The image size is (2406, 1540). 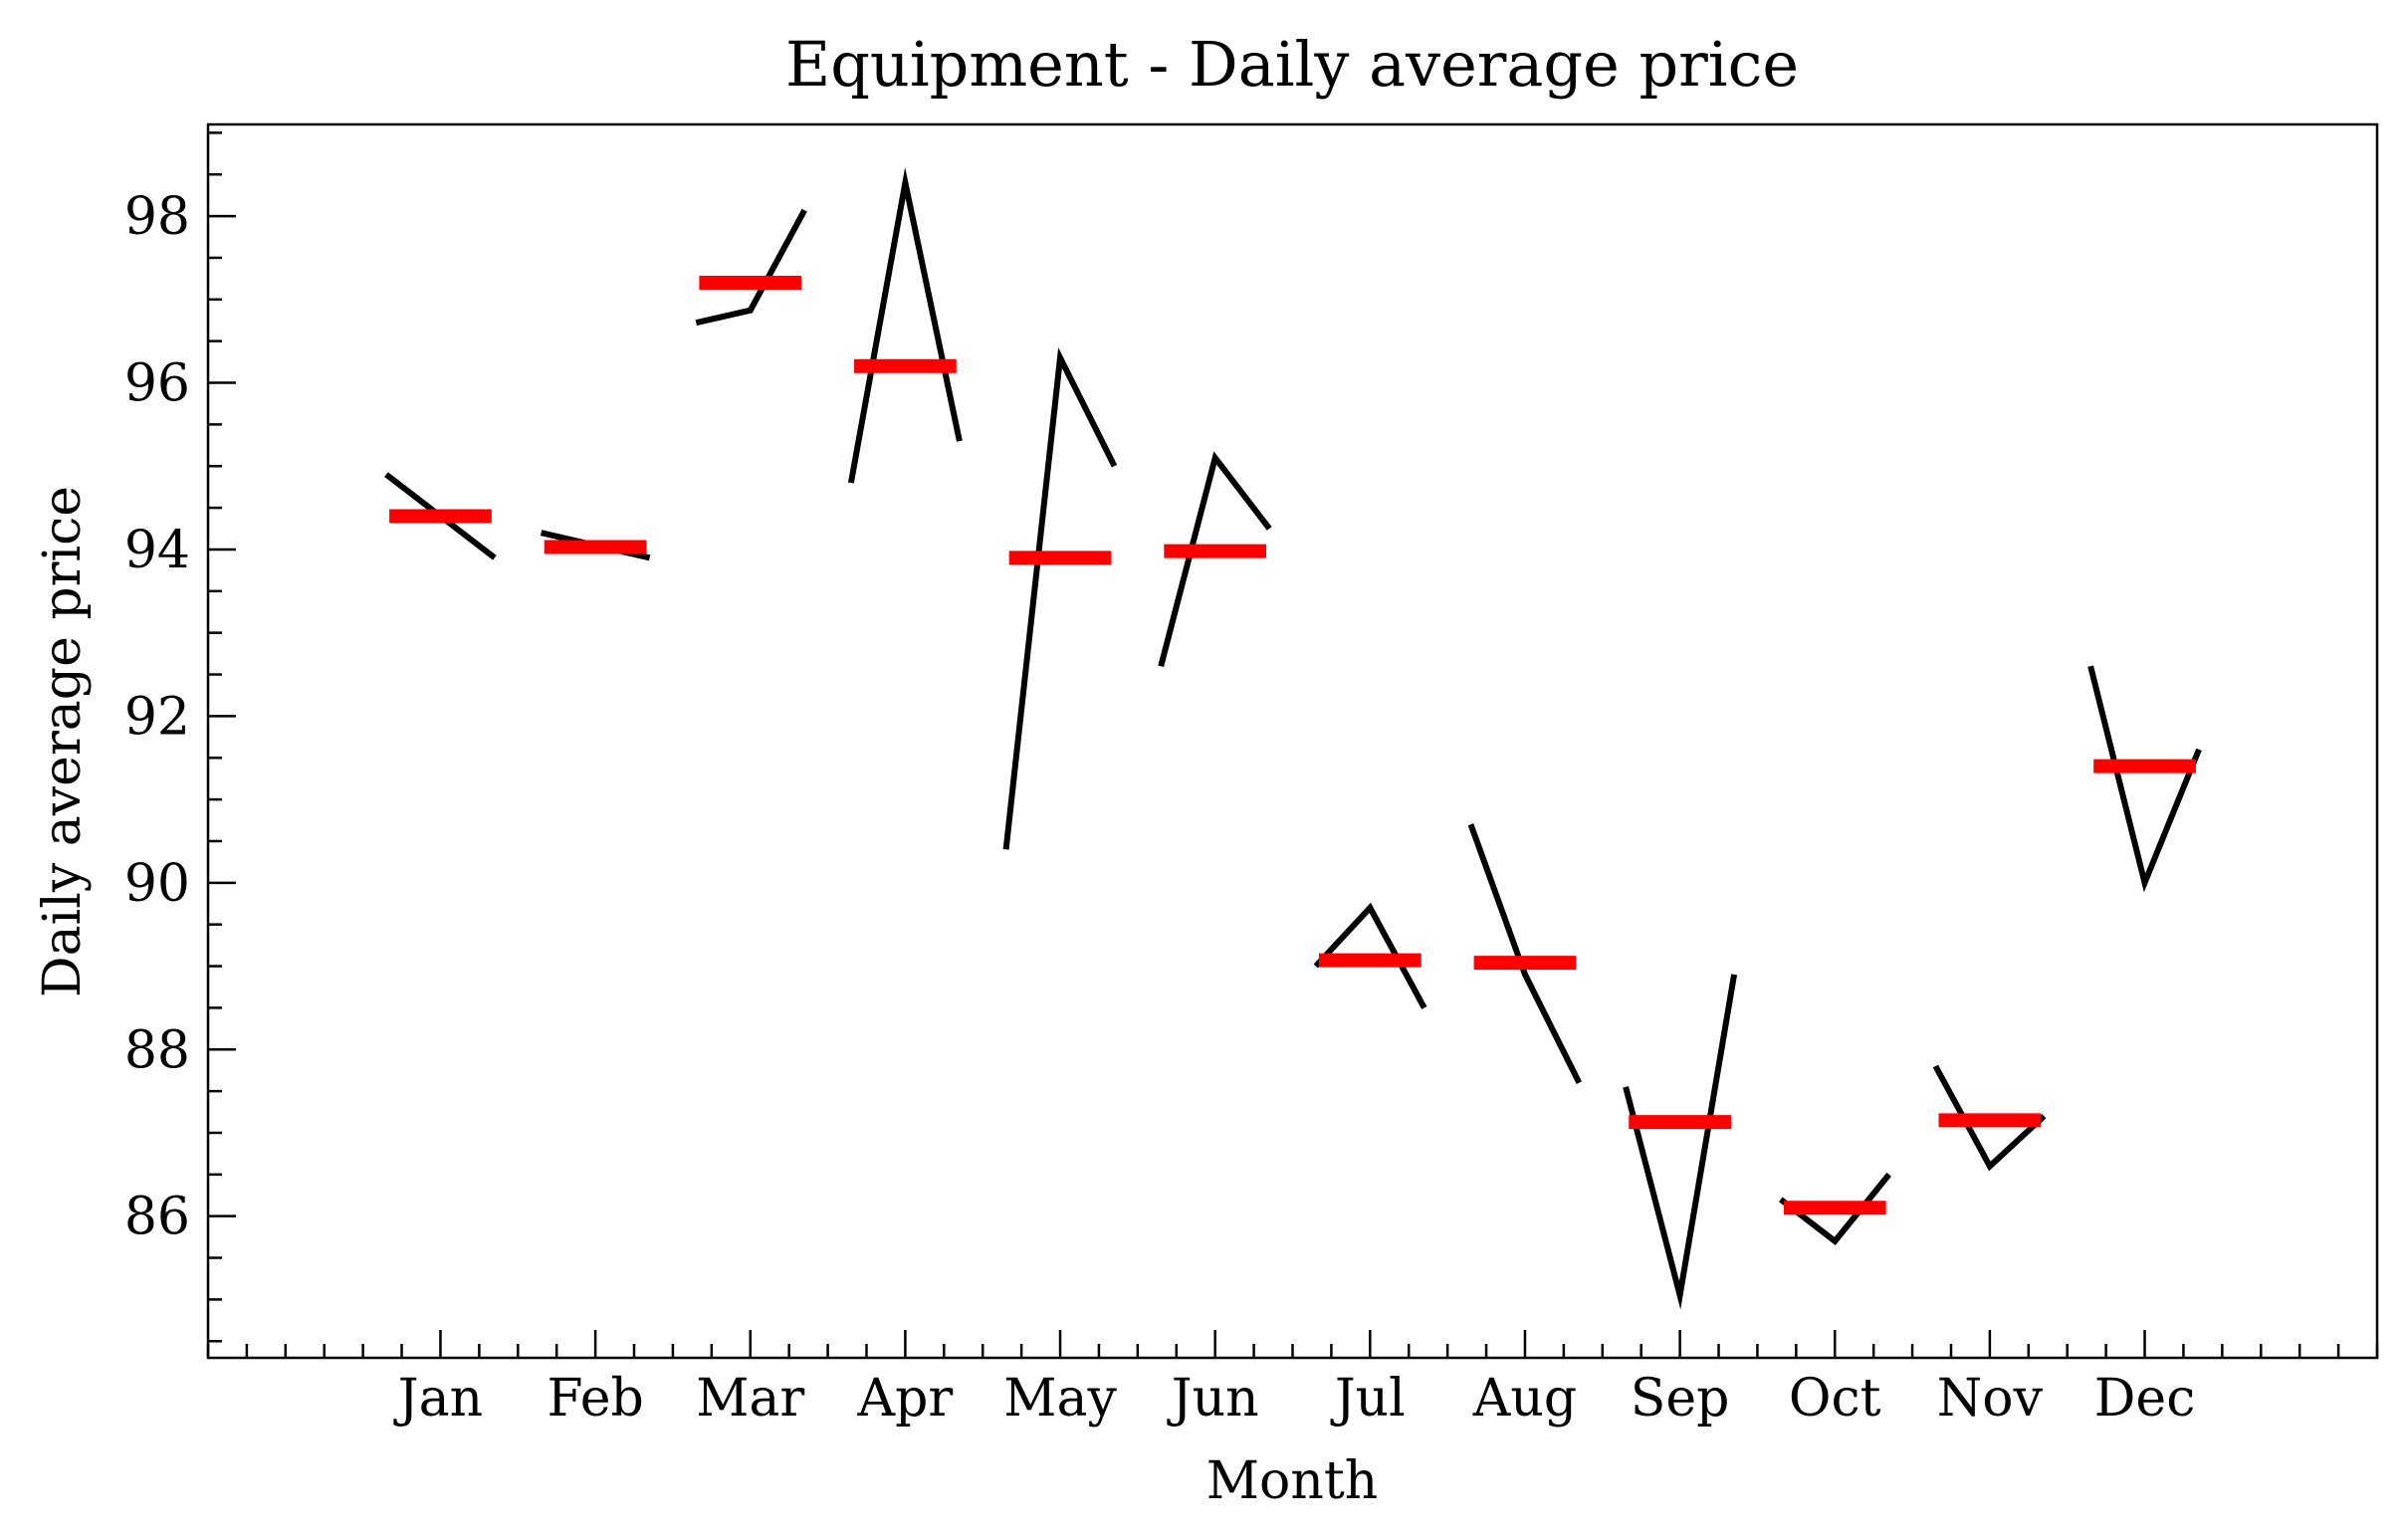 What do you see at coordinates (1292, 64) in the screenshot?
I see `chart-title: Equipment - Daily average price` at bounding box center [1292, 64].